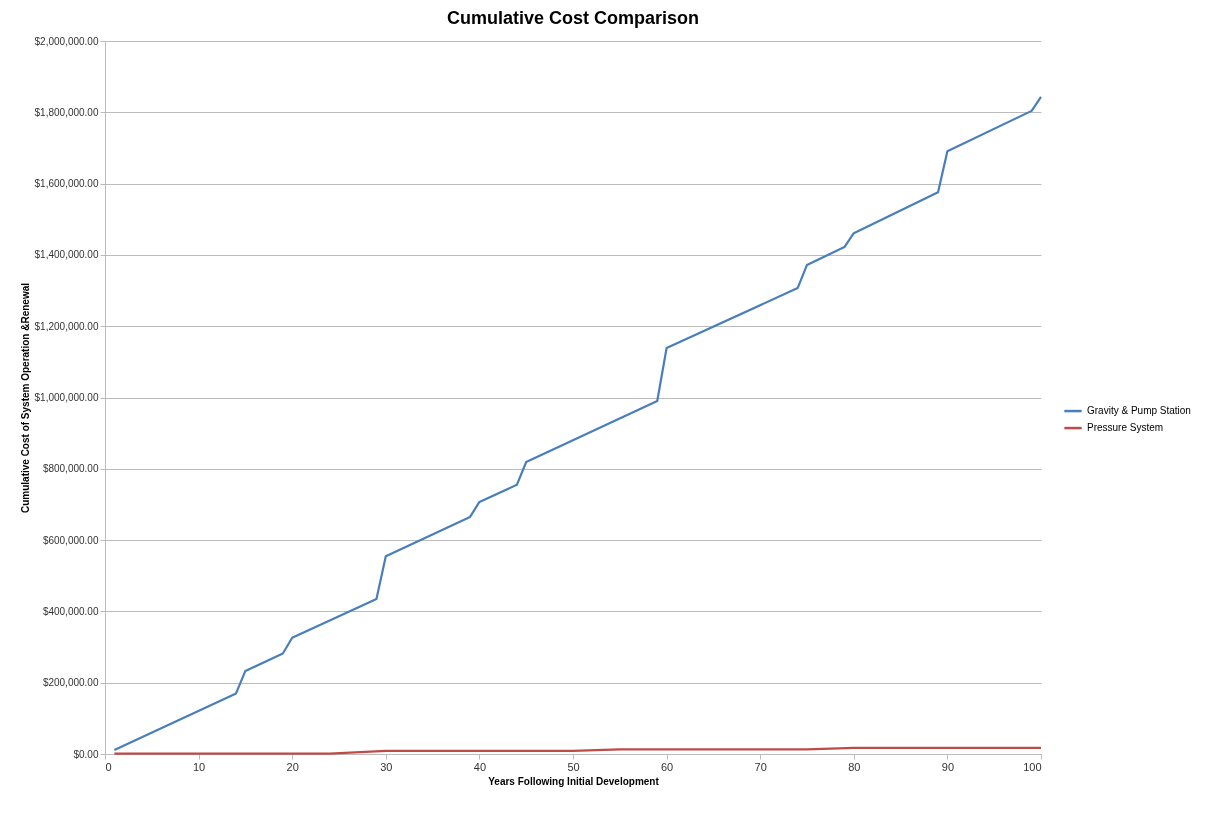 Image resolution: width=1214 pixels, height=816 pixels. Describe the element at coordinates (108, 766) in the screenshot. I see `x-tick-label: 0` at that location.